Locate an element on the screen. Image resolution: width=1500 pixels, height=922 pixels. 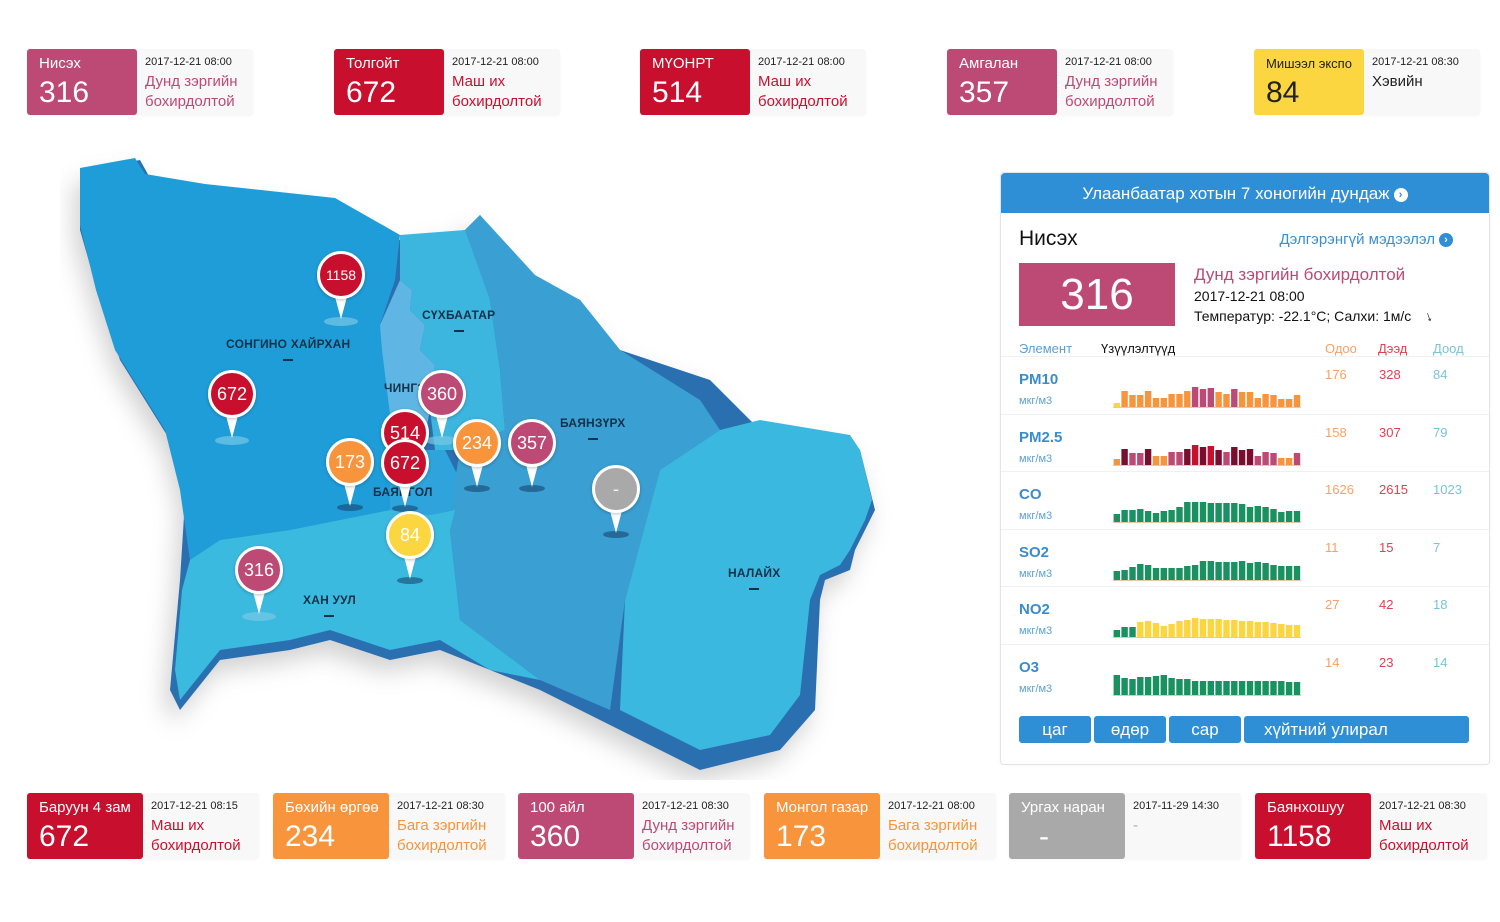
pollutant-max: 2615 is located at coordinates (1393, 489).